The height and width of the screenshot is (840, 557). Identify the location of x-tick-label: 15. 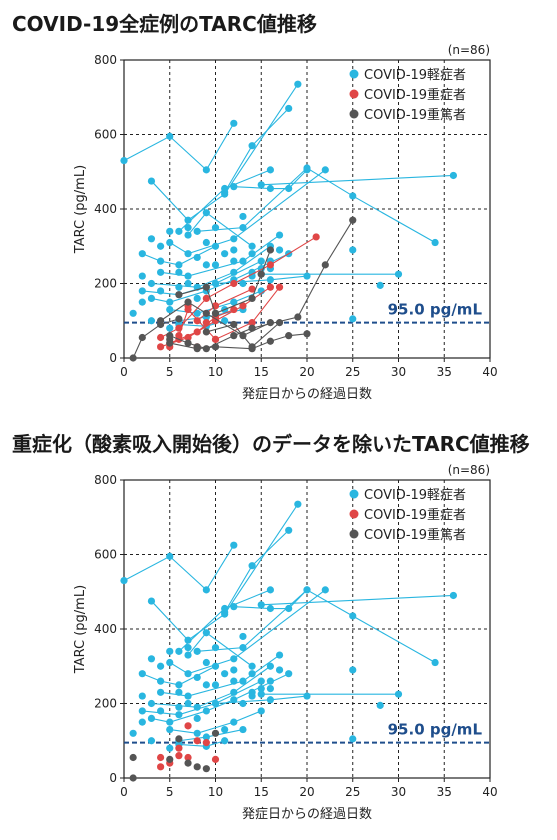
(261, 792).